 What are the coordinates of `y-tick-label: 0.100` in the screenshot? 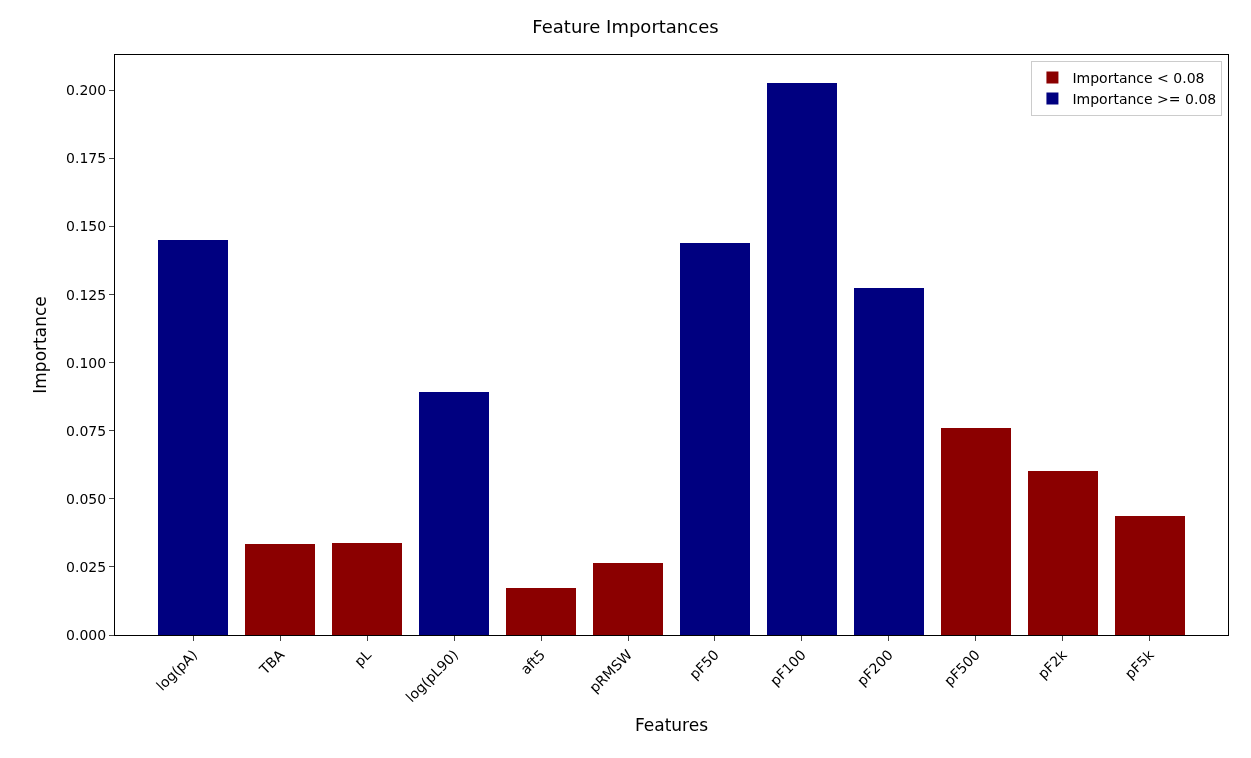 It's located at (86, 362).